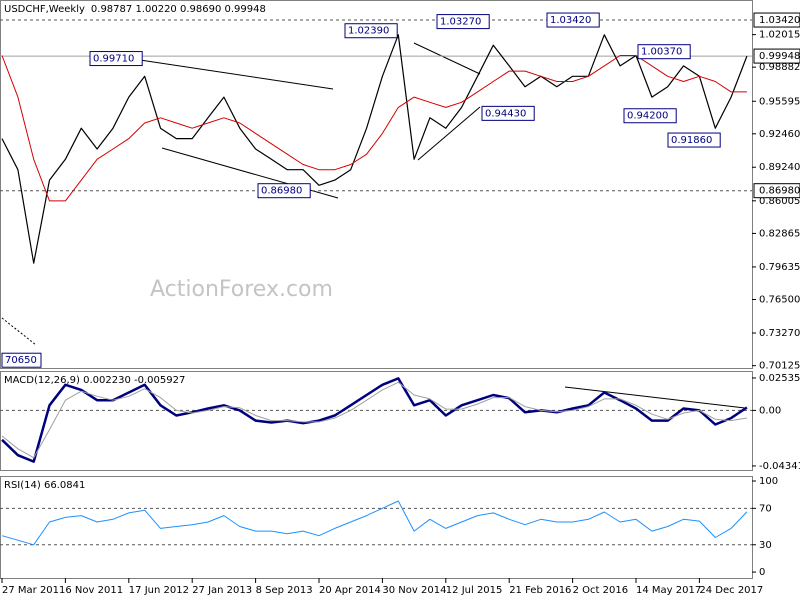 Image resolution: width=800 pixels, height=600 pixels. I want to click on y-tick-label: 0.86005, so click(779, 201).